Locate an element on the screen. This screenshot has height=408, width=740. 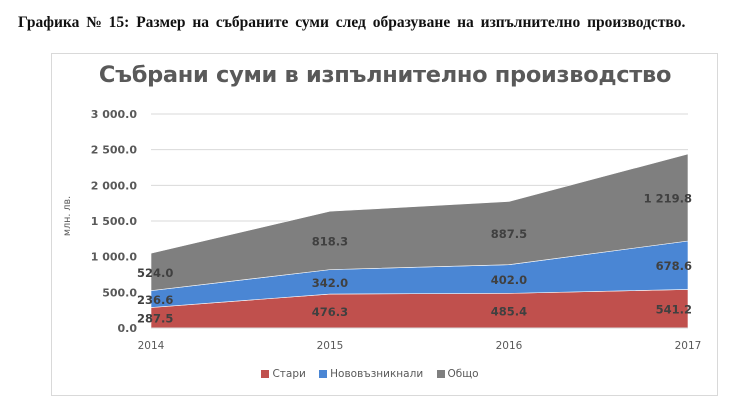
data-label: 287.5 is located at coordinates (155, 319).